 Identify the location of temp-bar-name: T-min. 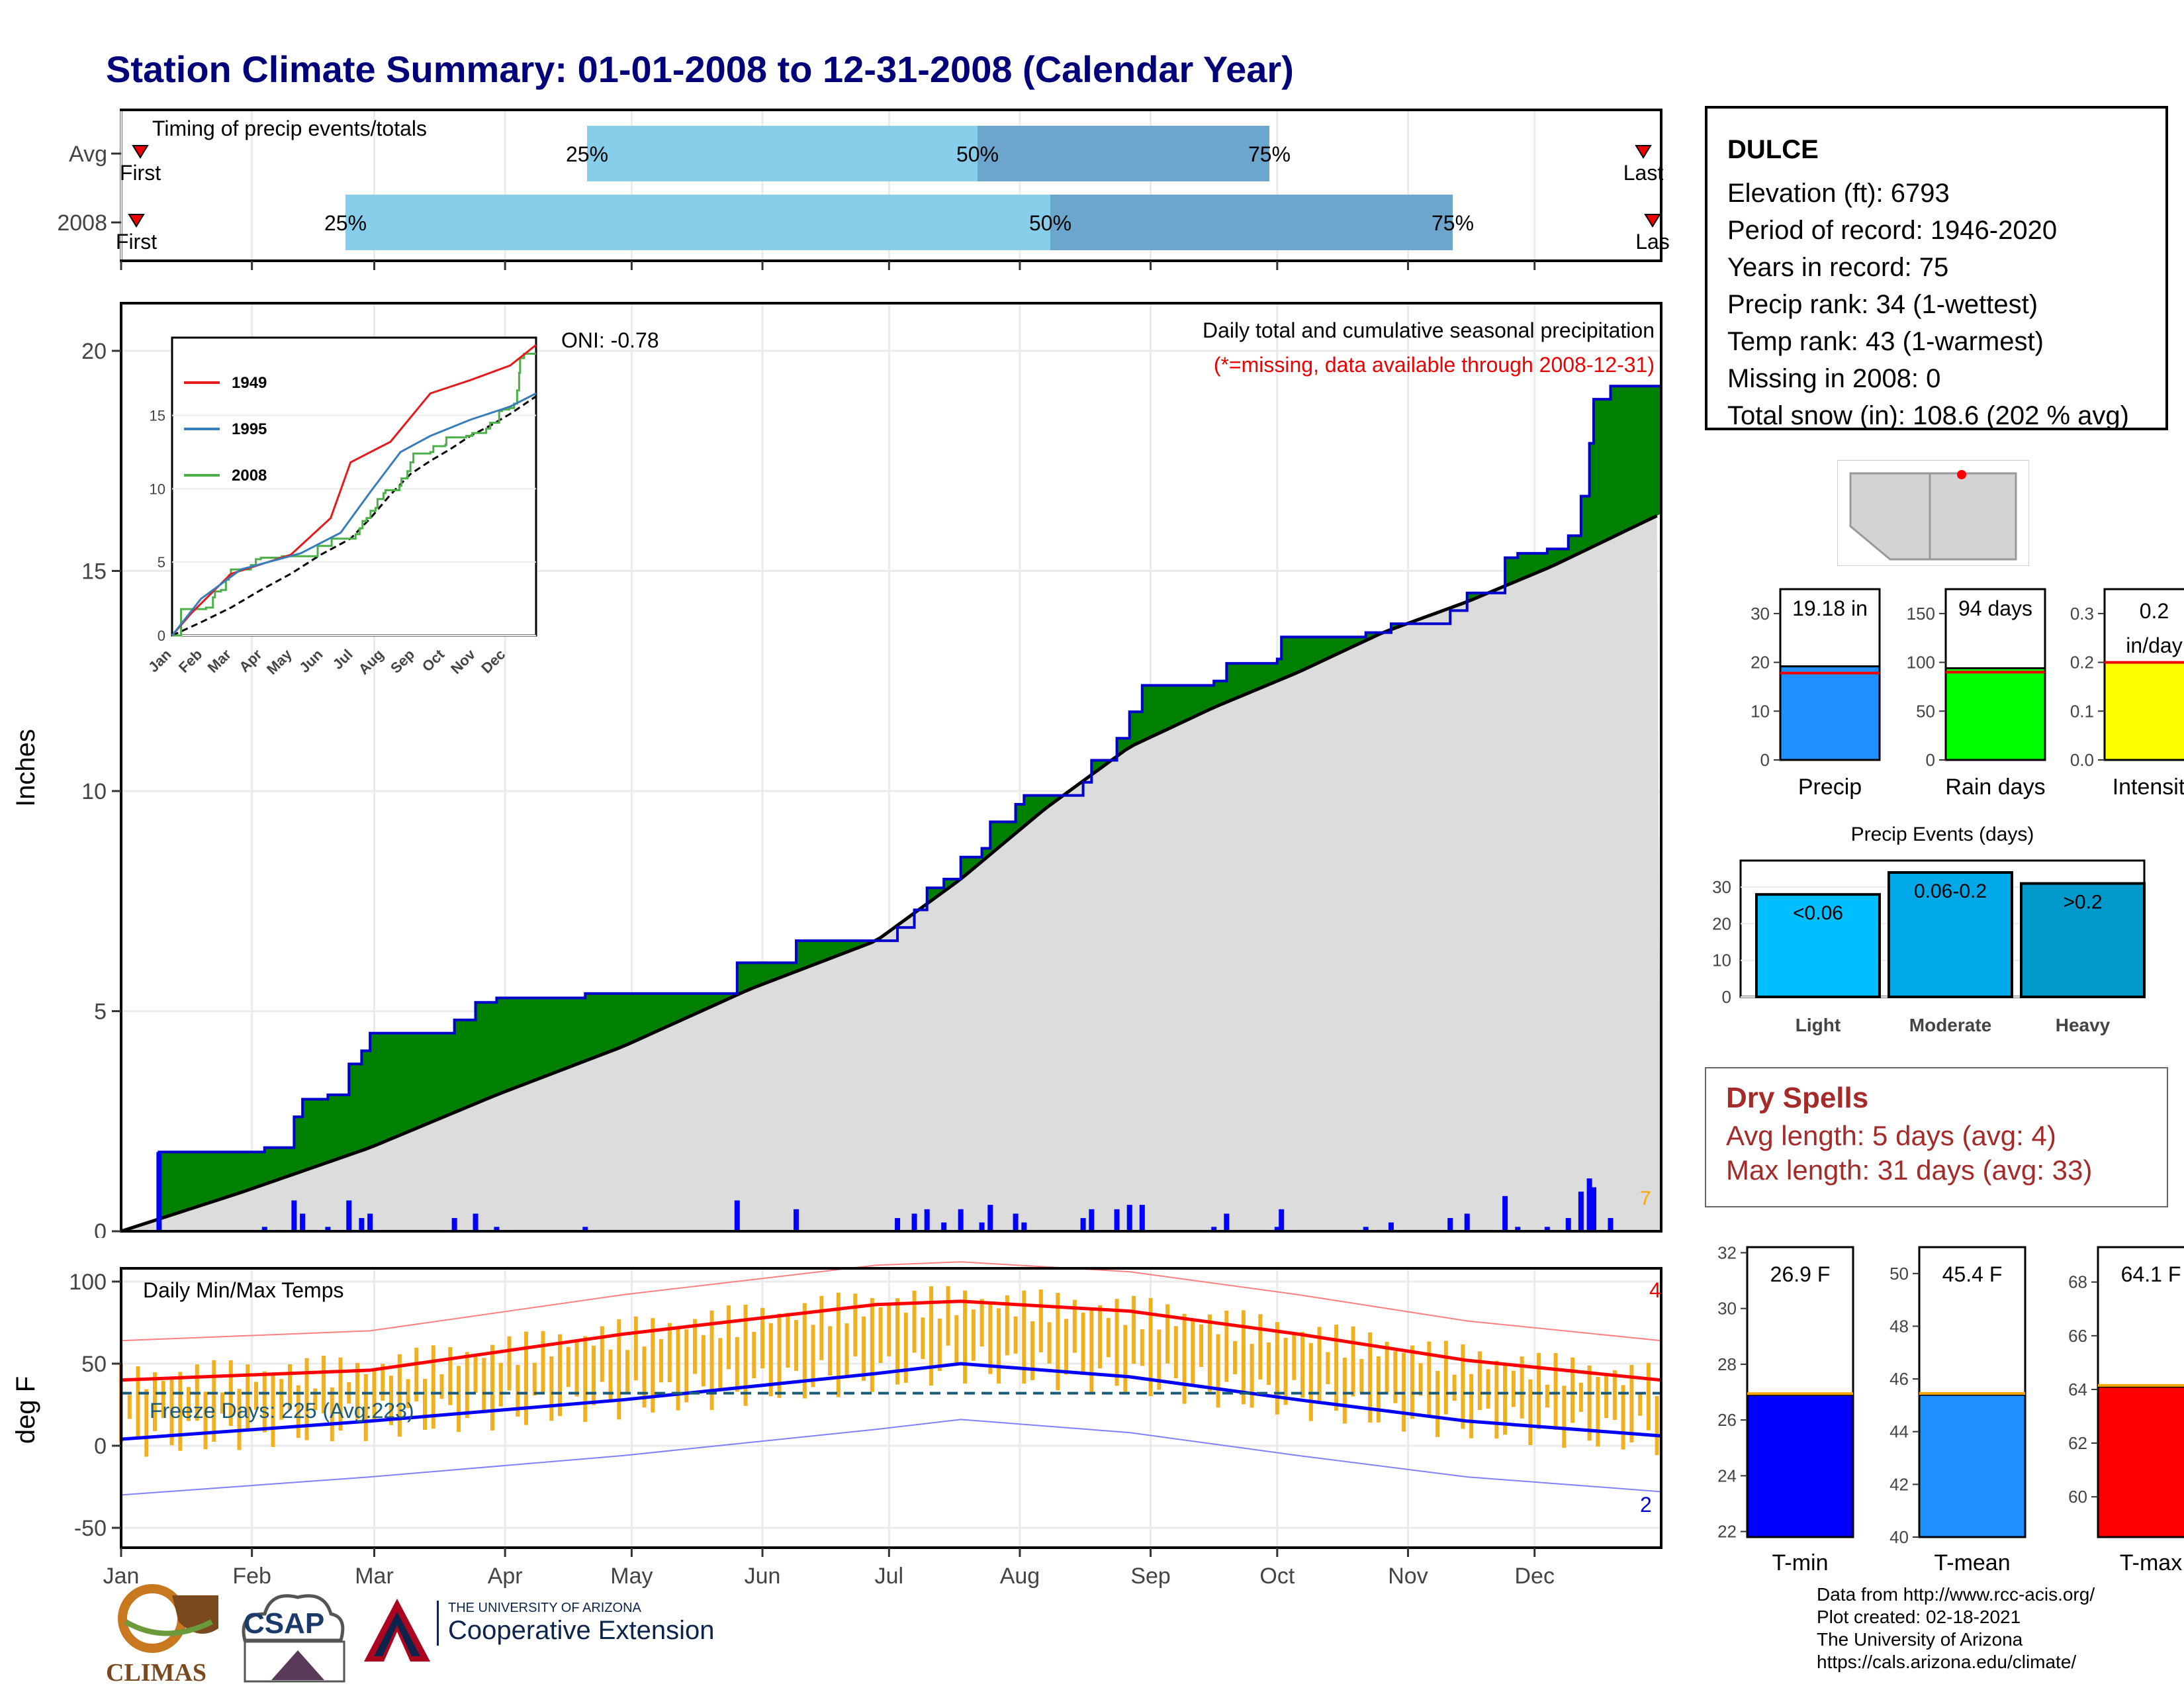
(1800, 1563).